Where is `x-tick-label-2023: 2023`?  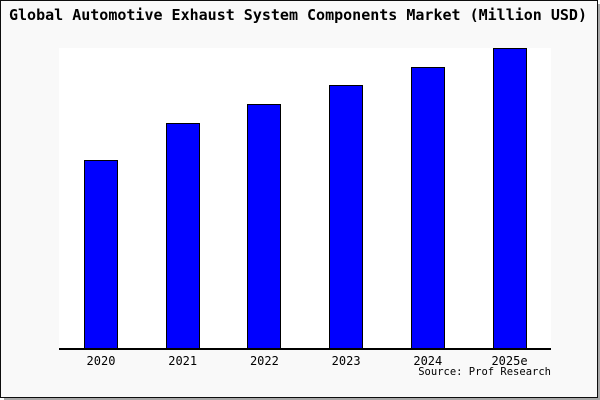
x-tick-label-2023: 2023 is located at coordinates (346, 361).